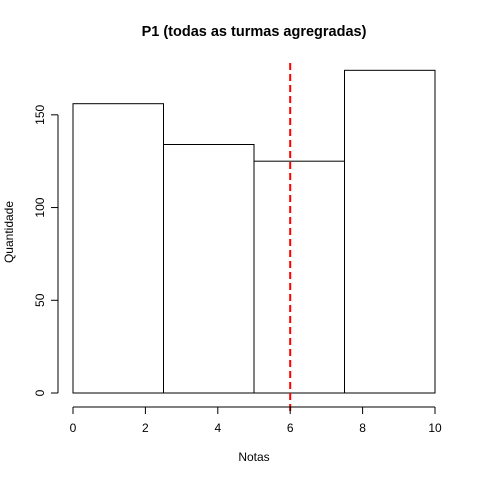 This screenshot has height=480, width=480. What do you see at coordinates (40, 392) in the screenshot?
I see `y-tick-label: 0` at bounding box center [40, 392].